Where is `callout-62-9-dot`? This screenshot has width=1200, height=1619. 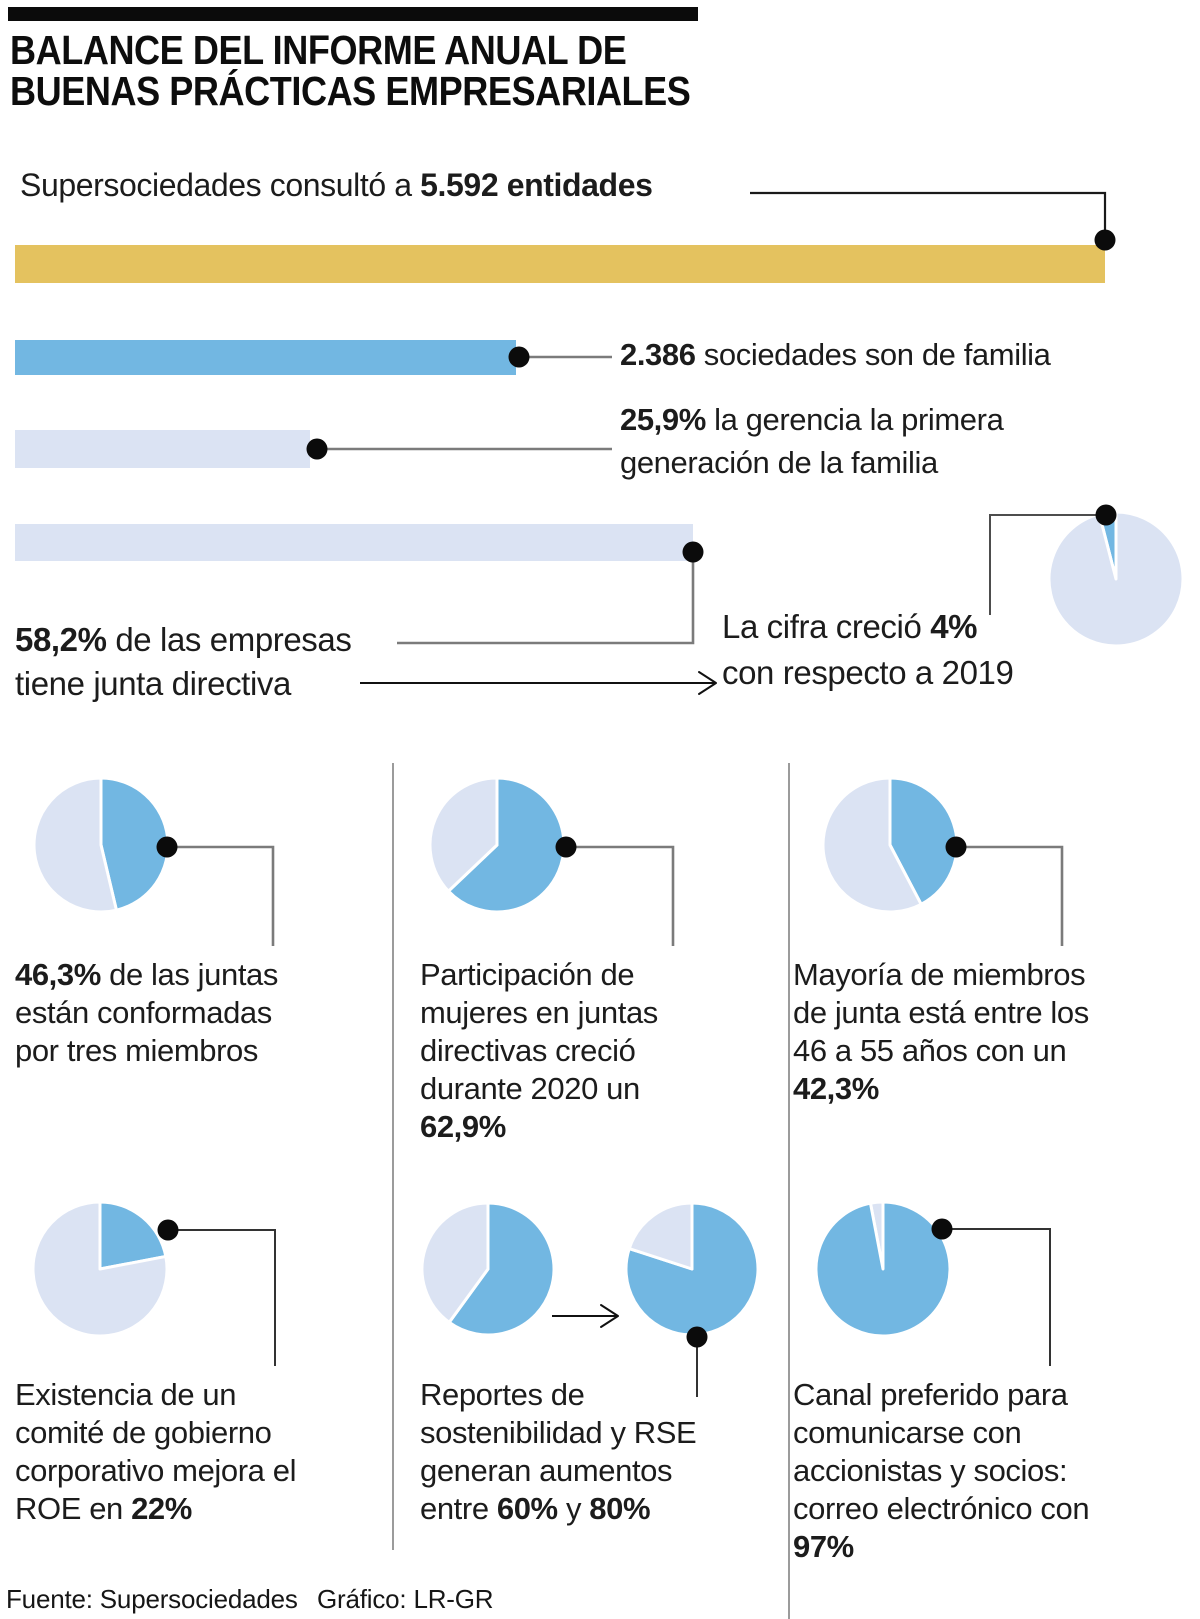 callout-62-9-dot is located at coordinates (566, 847).